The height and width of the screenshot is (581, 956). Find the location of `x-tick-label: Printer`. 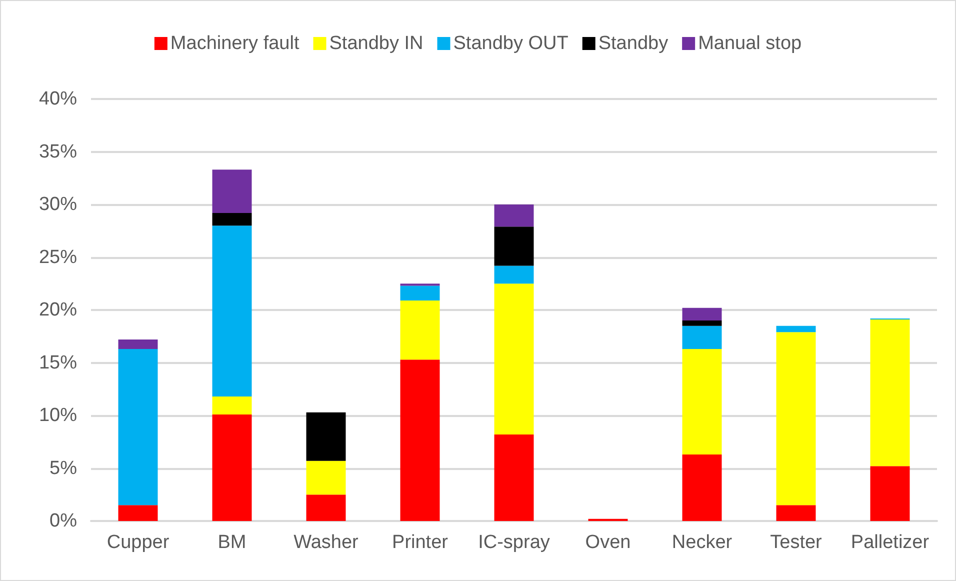

x-tick-label: Printer is located at coordinates (420, 542).